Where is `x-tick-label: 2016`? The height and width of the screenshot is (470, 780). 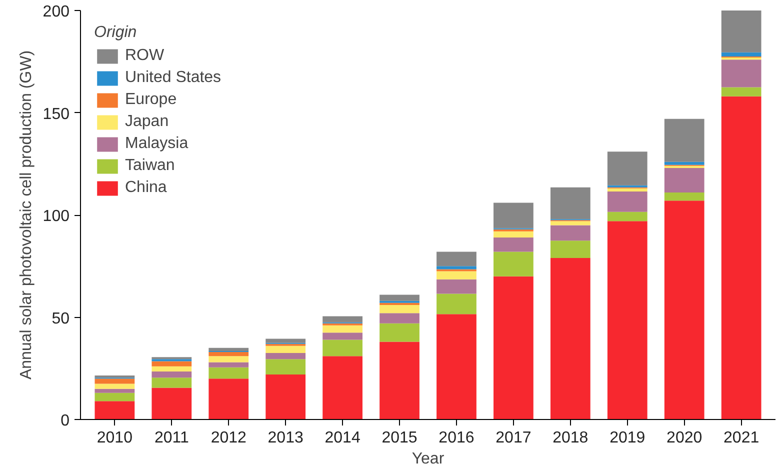 x-tick-label: 2016 is located at coordinates (456, 438).